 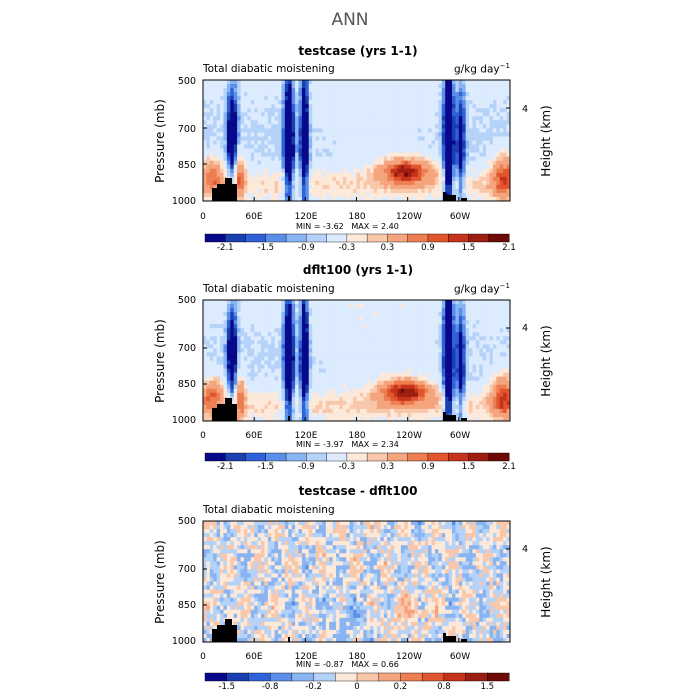 I want to click on topography, so click(x=228, y=189).